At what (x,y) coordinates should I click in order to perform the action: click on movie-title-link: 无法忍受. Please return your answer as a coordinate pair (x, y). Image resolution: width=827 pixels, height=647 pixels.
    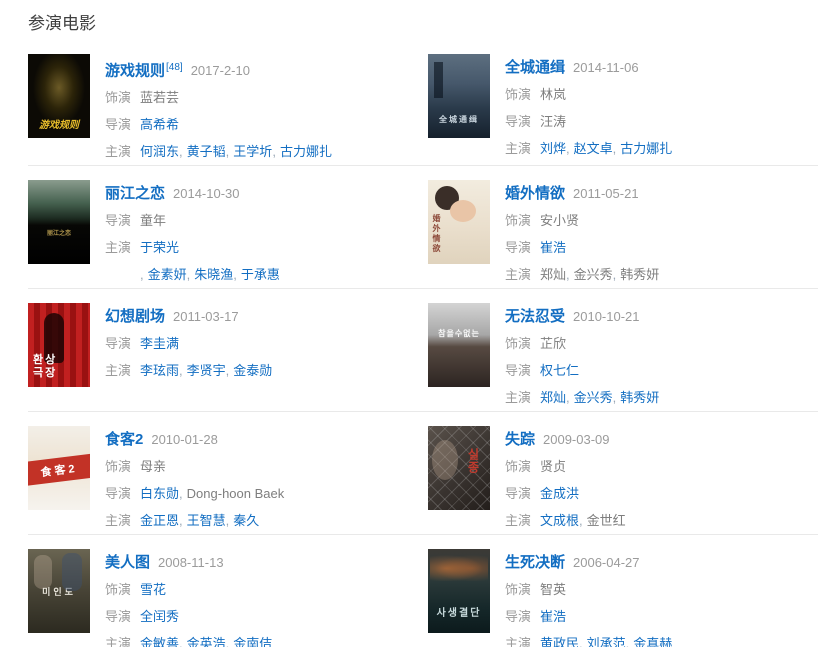
    Looking at the image, I should click on (535, 317).